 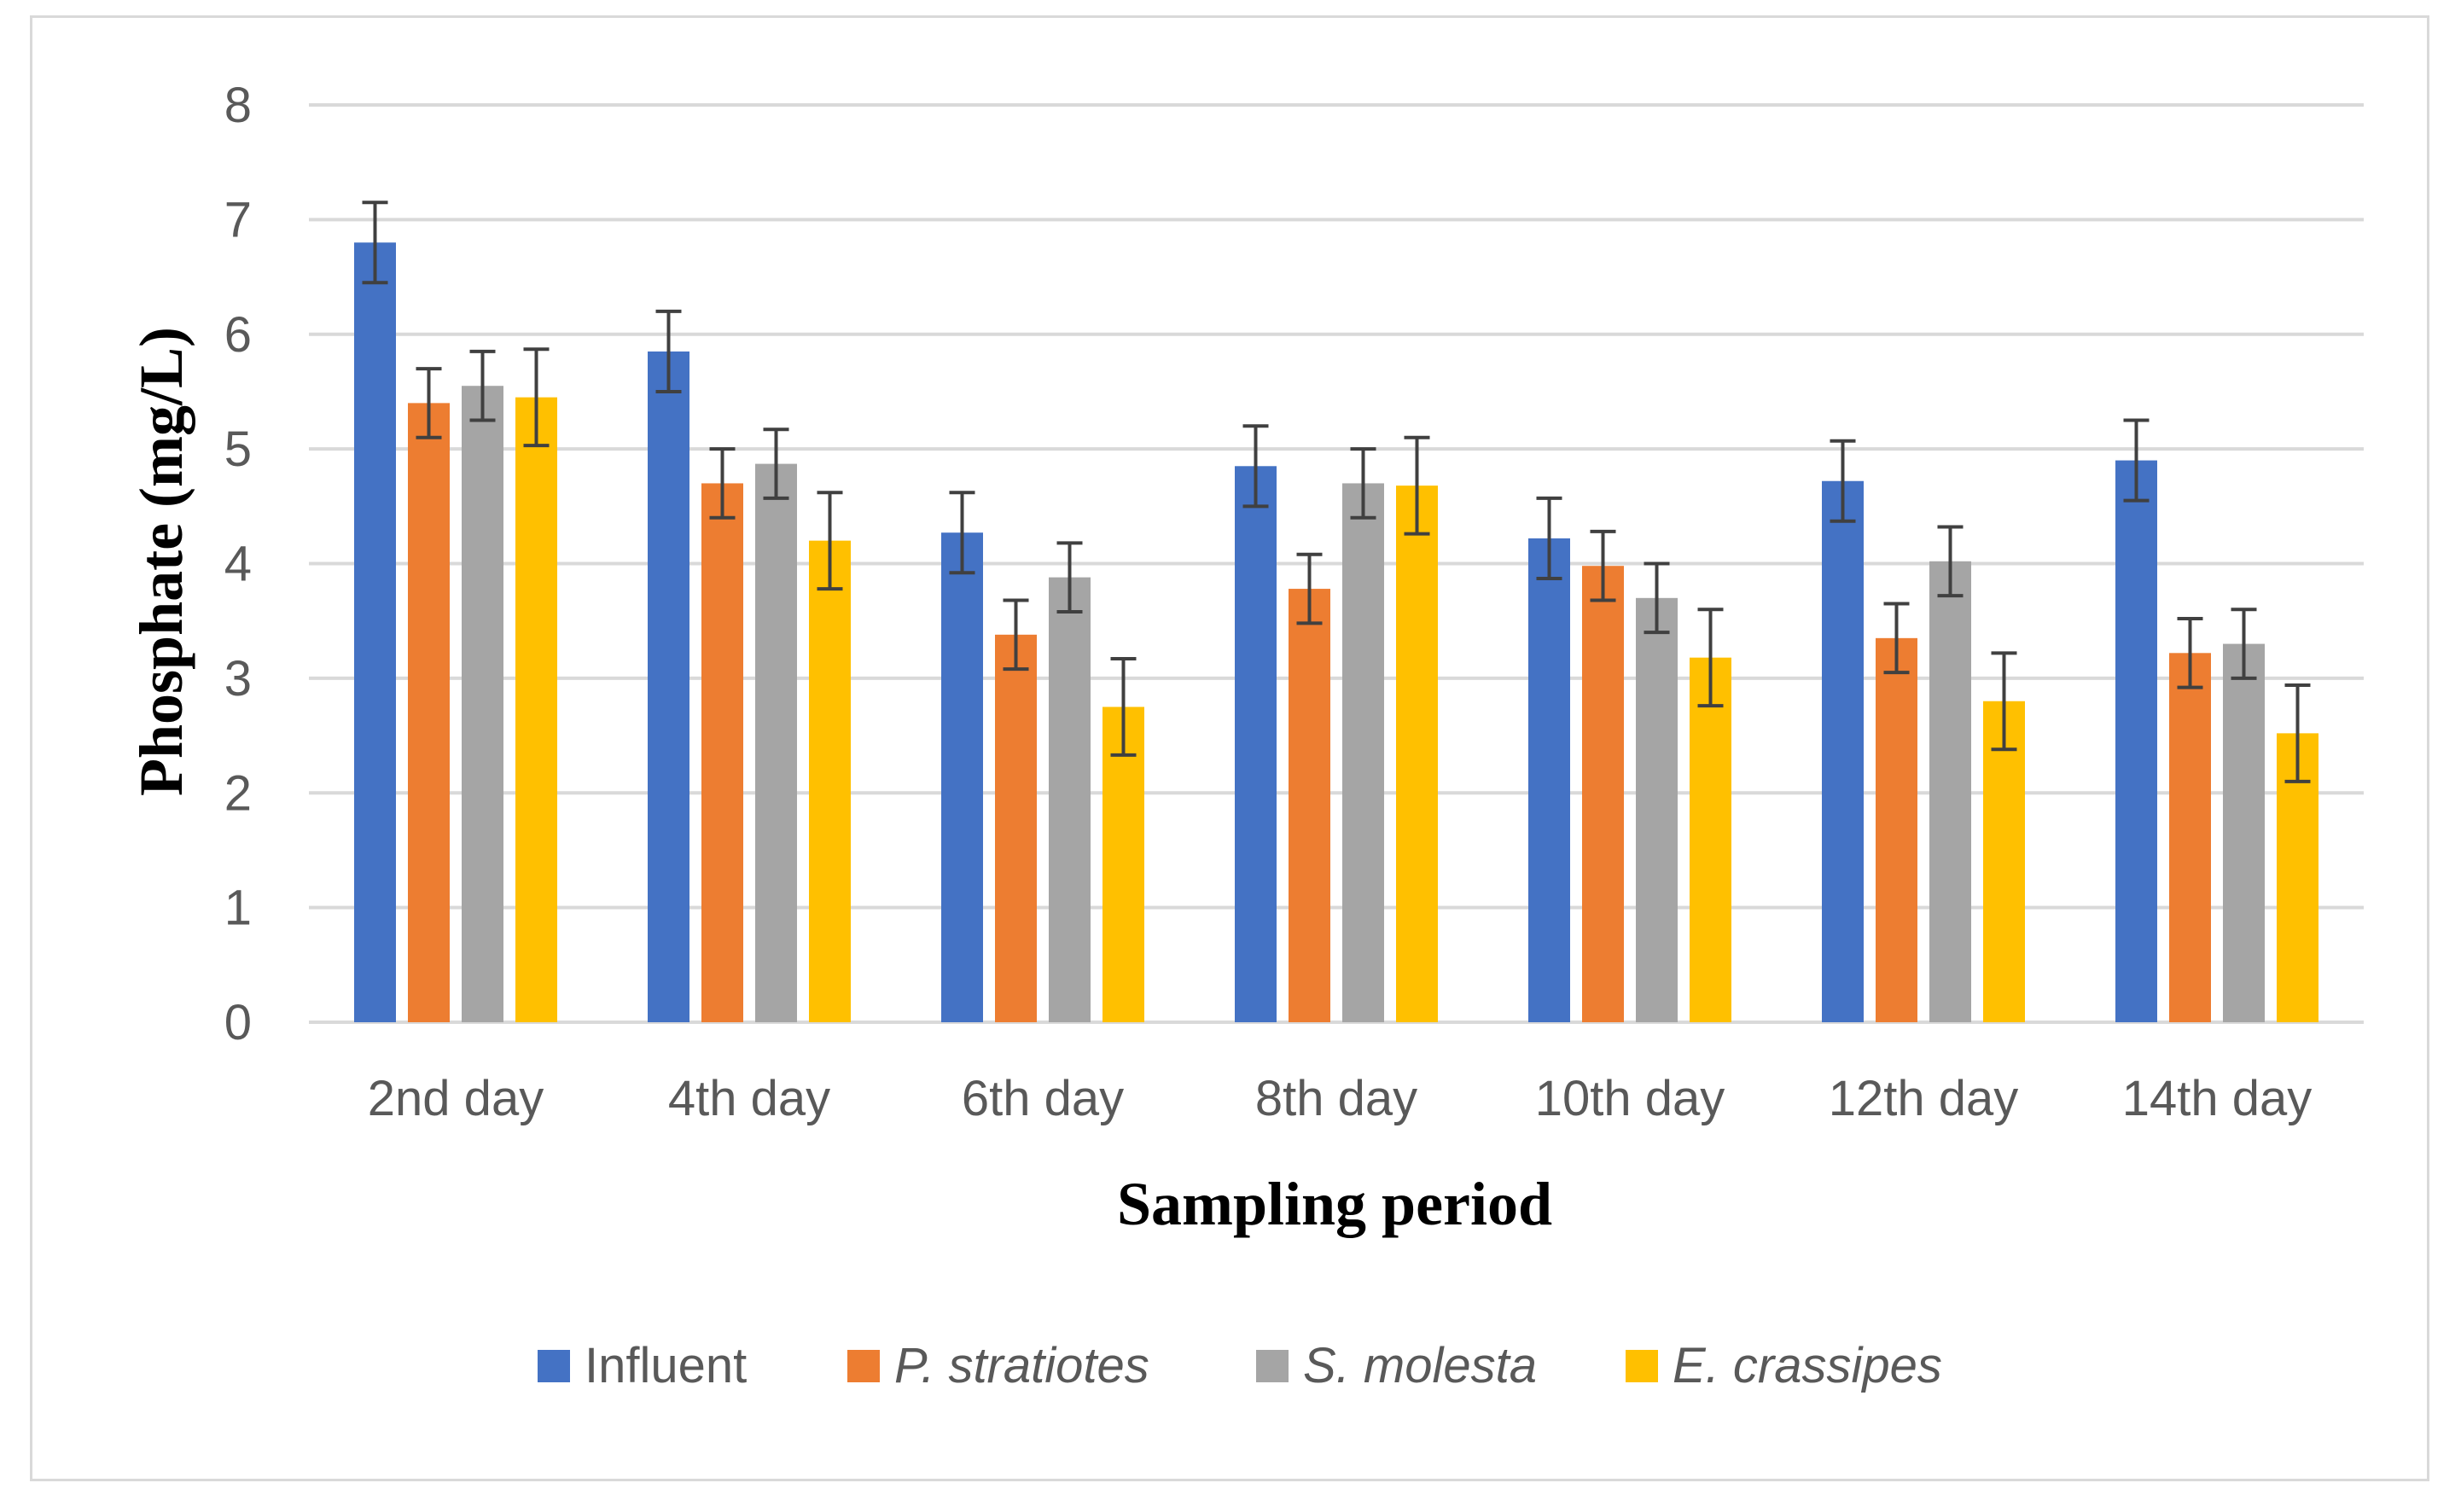 What do you see at coordinates (429, 403) in the screenshot?
I see `error-bar-p-stratiotes-2nd-day` at bounding box center [429, 403].